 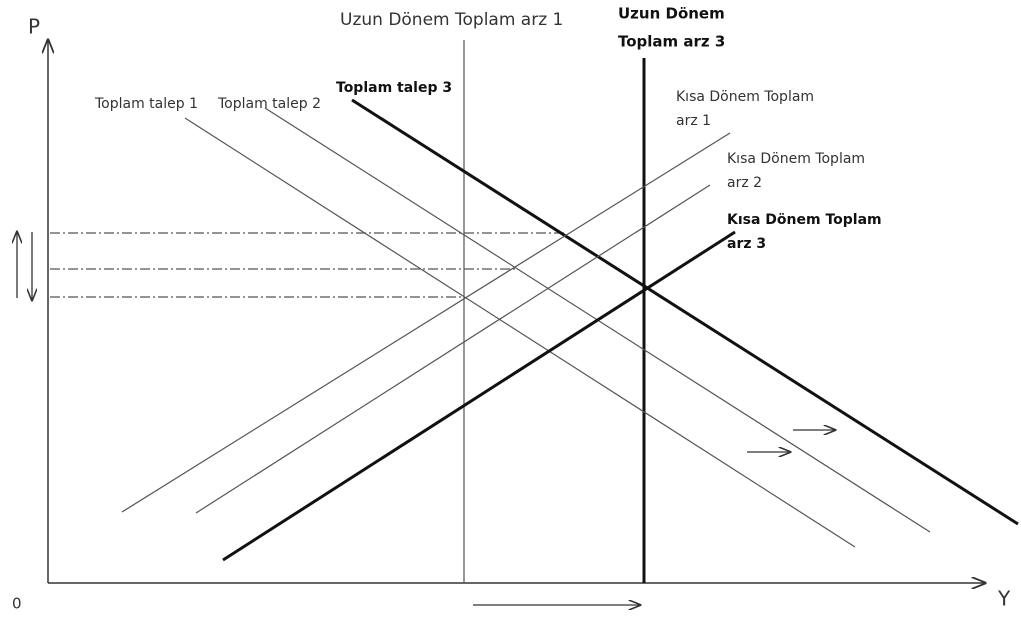 What do you see at coordinates (744, 183) in the screenshot?
I see `sras-label: arz 2` at bounding box center [744, 183].